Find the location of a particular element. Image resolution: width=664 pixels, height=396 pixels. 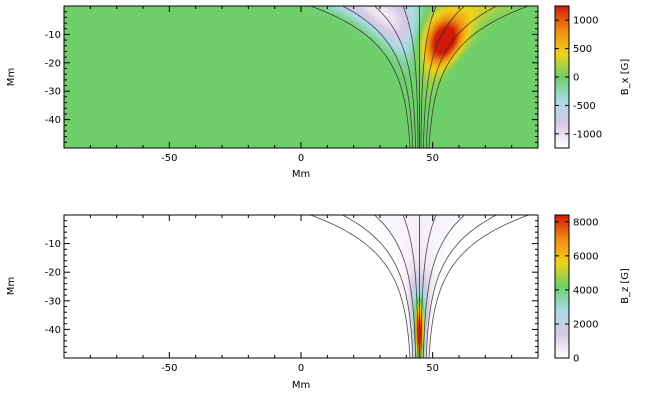

bottom-field-lines is located at coordinates (419, 286).